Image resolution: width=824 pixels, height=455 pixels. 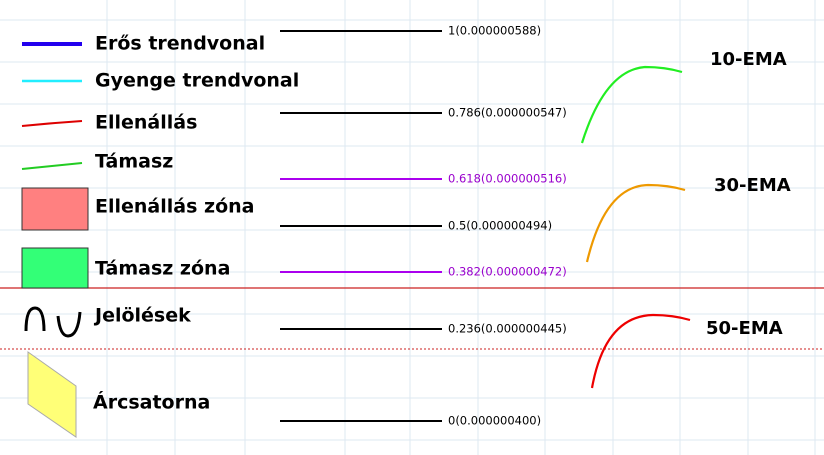 I want to click on resistance-symbol, so click(x=52, y=123).